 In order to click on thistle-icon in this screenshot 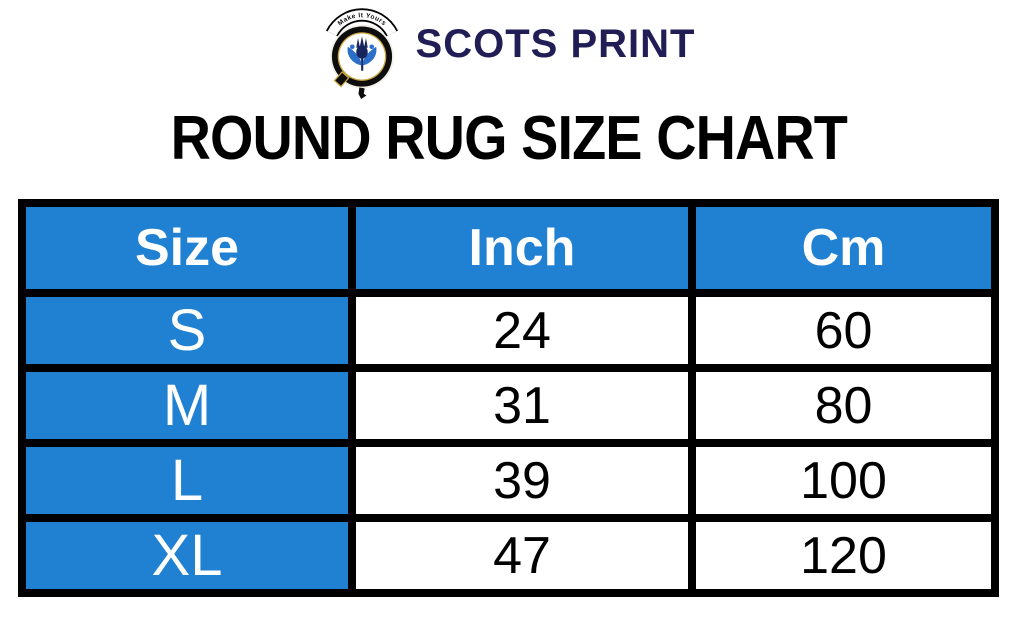, I will do `click(362, 53)`.